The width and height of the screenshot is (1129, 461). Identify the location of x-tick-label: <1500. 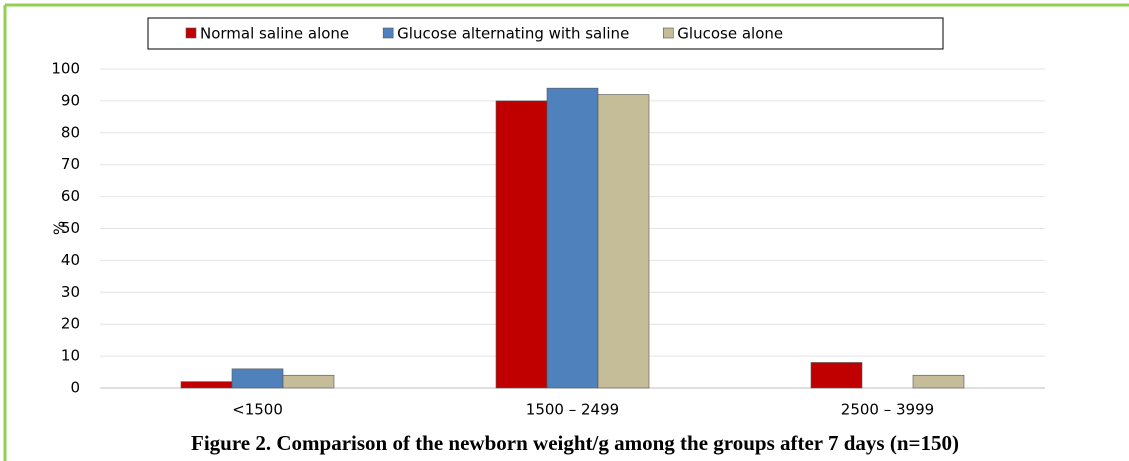
(257, 410).